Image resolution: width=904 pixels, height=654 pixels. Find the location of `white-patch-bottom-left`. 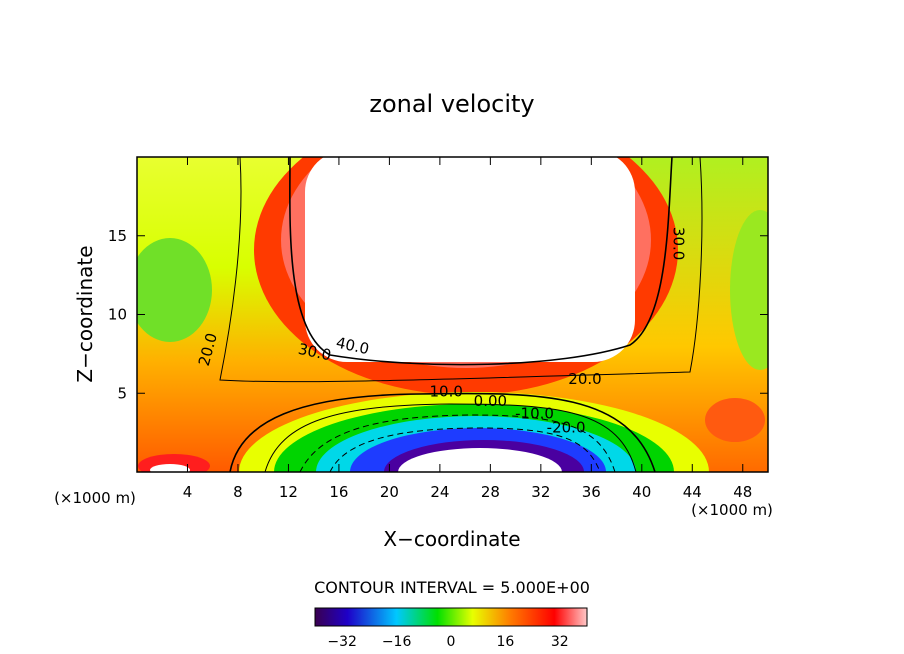

white-patch-bottom-left is located at coordinates (170, 468).